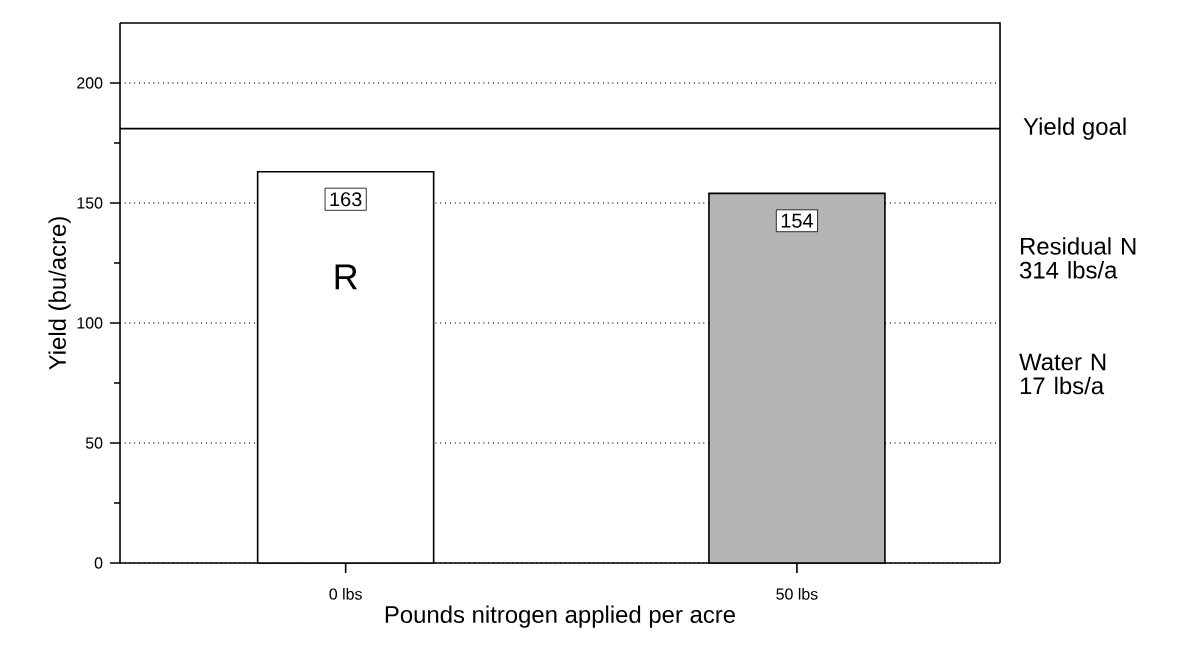 This screenshot has height=649, width=1199. I want to click on text: Residual N 314 lbs/a, so click(1077, 258).